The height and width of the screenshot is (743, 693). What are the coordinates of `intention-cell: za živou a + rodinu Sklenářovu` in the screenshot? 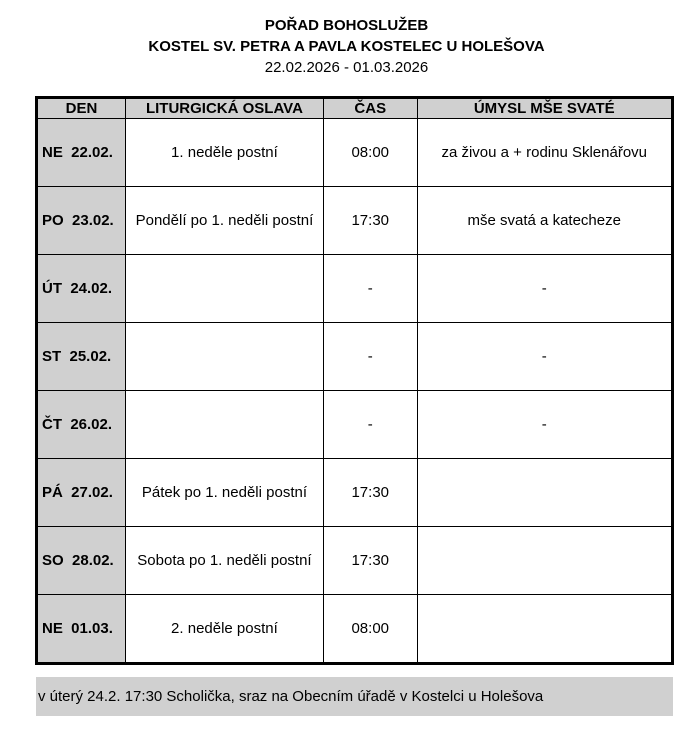 It's located at (544, 152).